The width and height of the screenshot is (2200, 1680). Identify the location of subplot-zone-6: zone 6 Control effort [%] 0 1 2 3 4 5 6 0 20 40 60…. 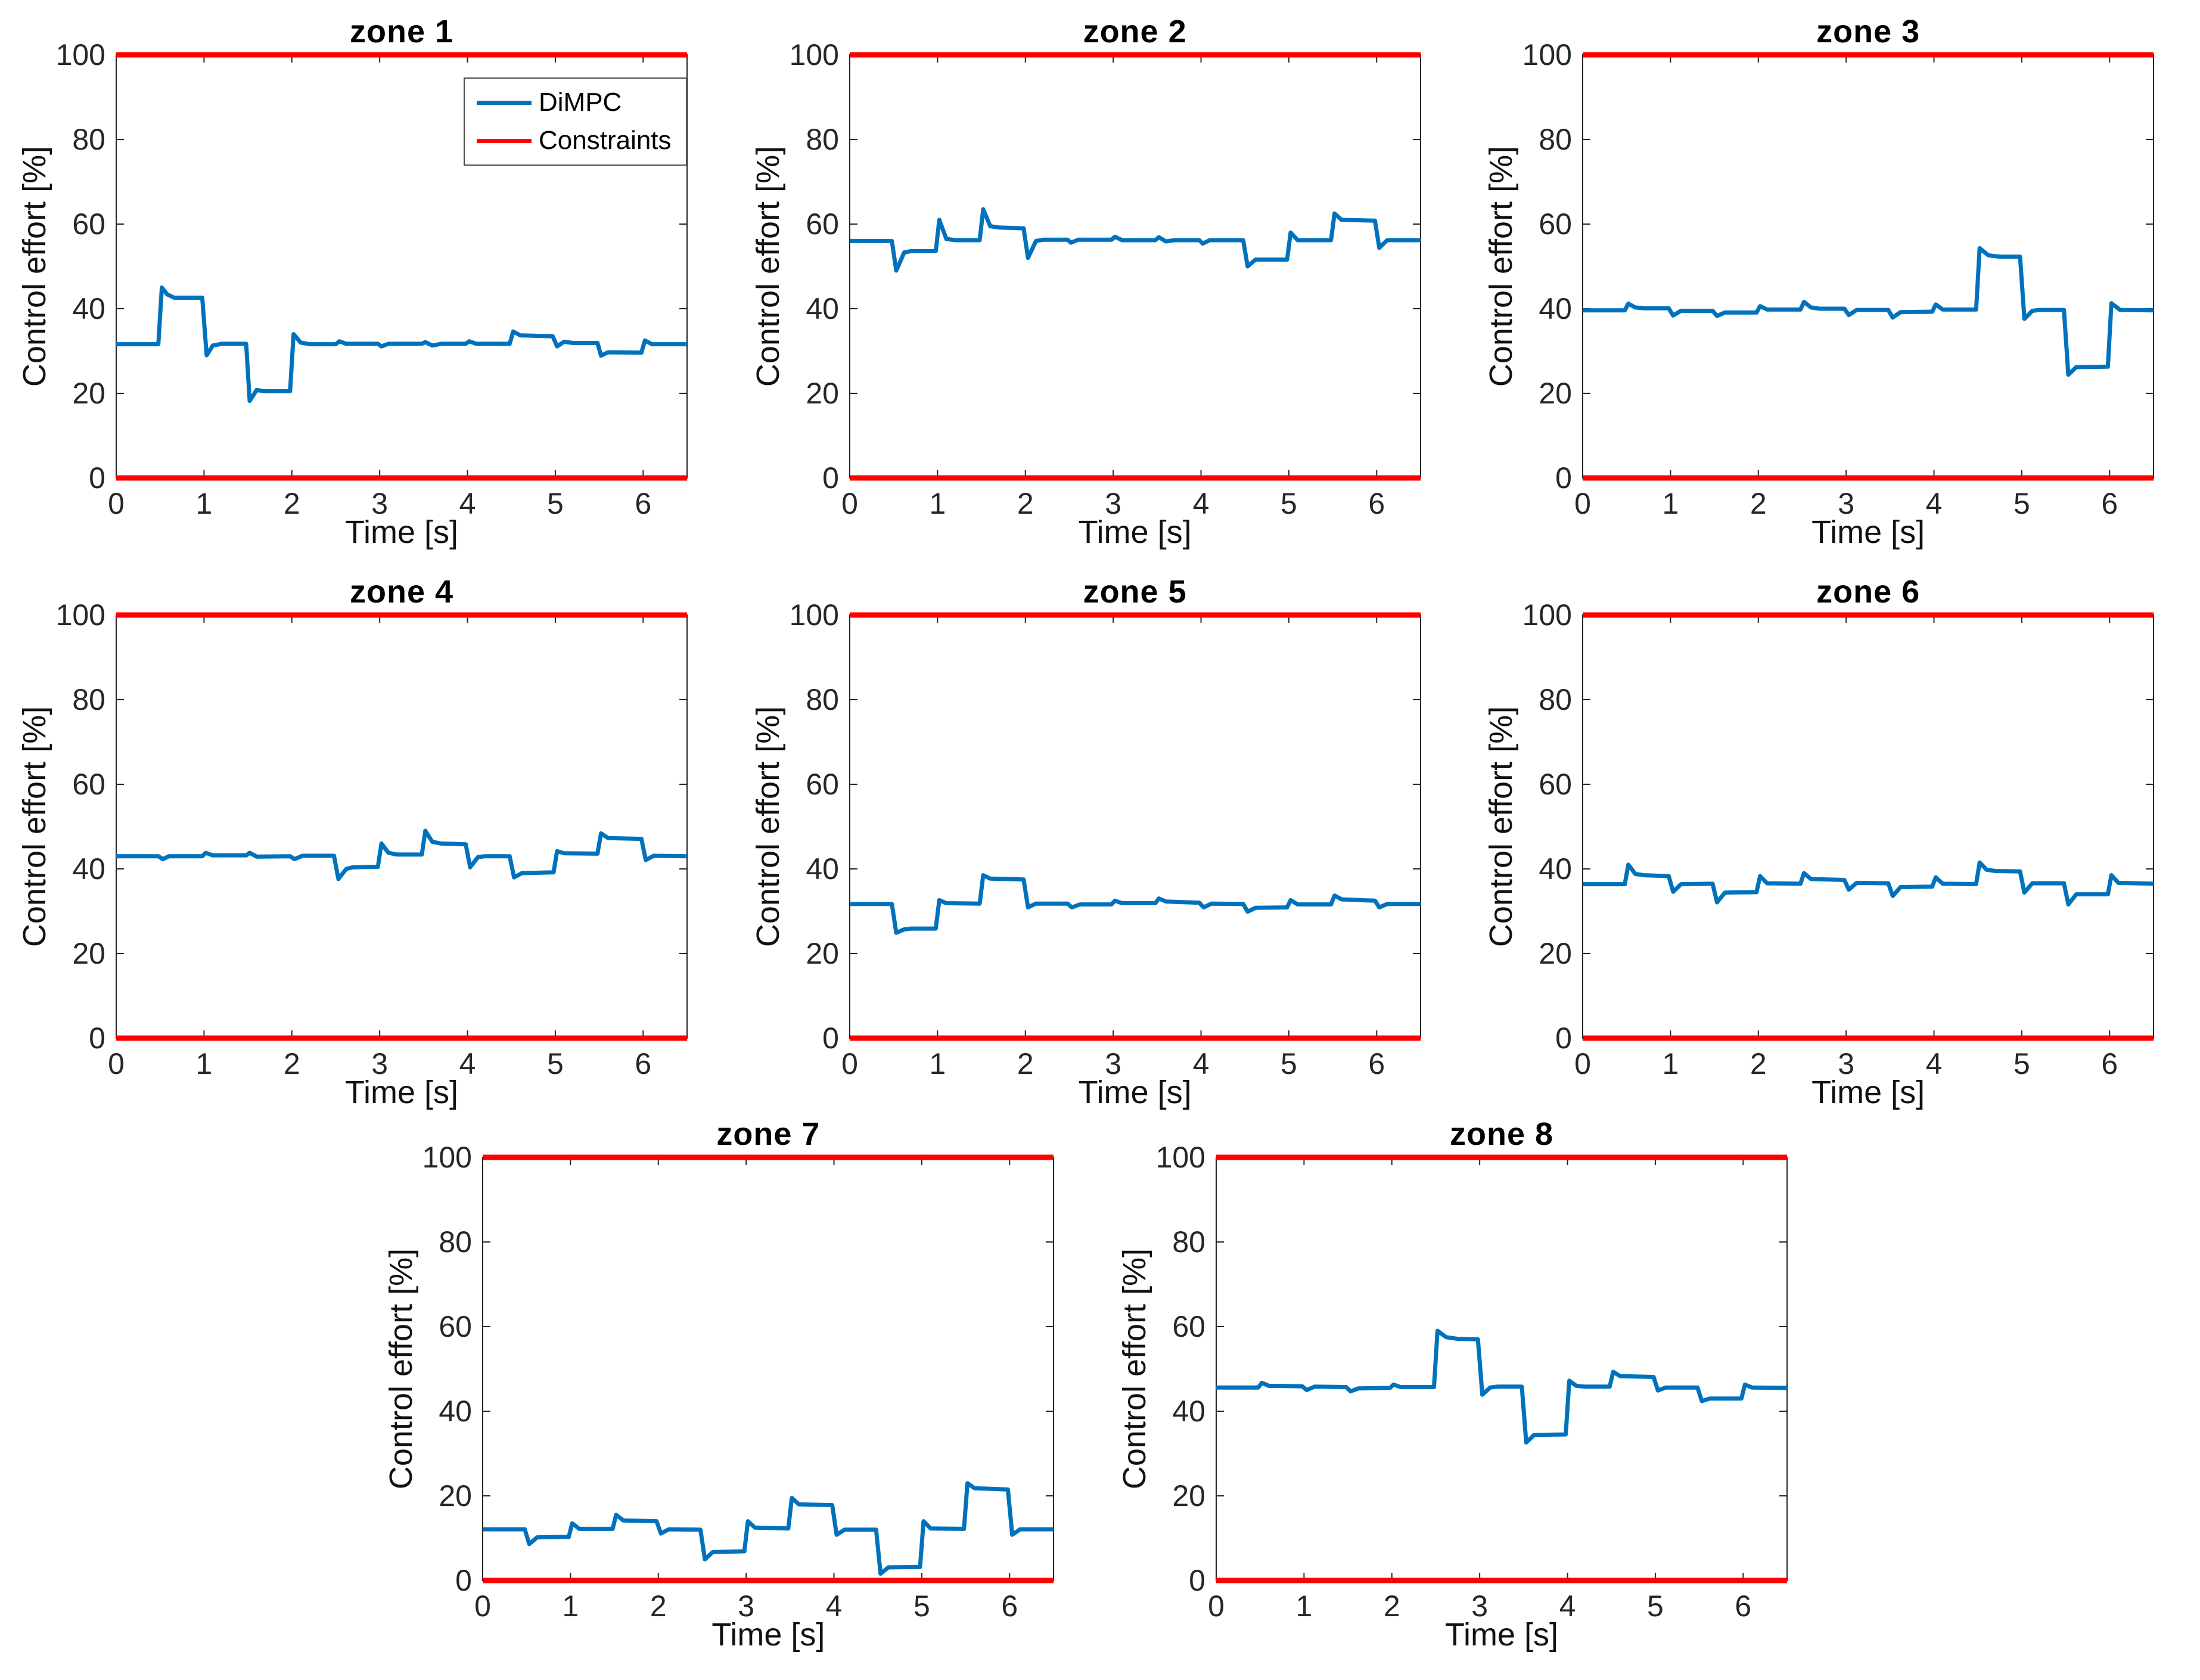
(1833, 840).